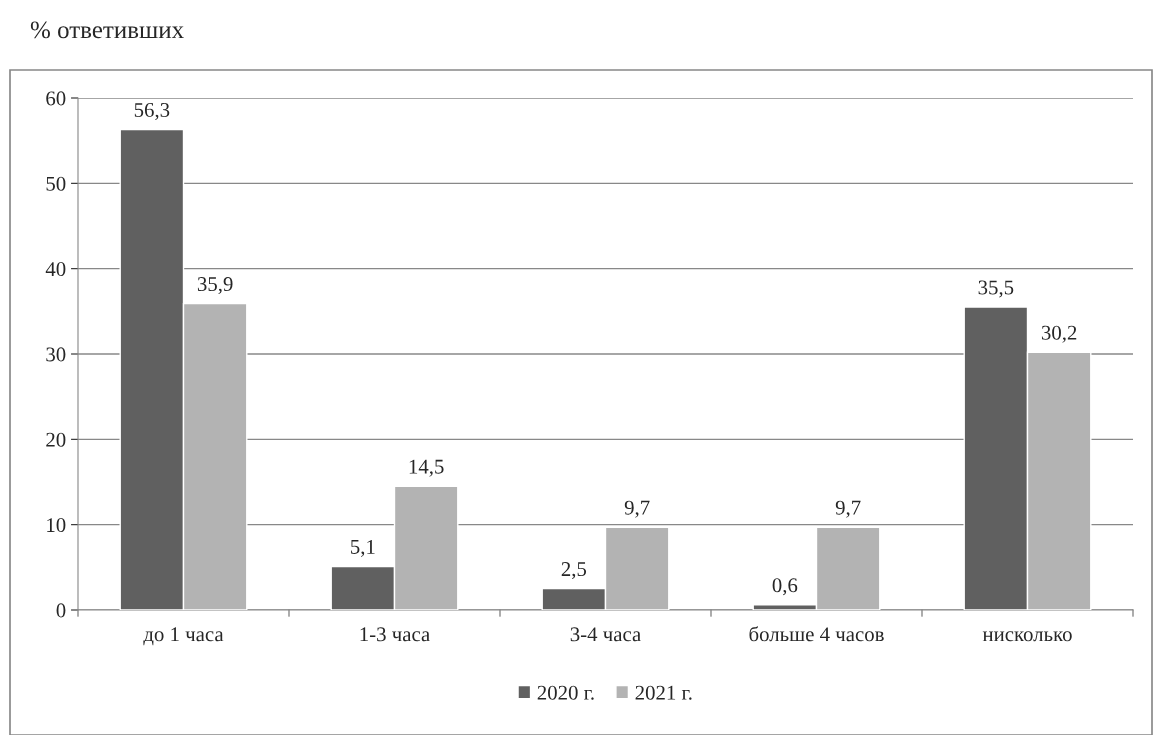 Image resolution: width=1161 pixels, height=735 pixels. I want to click on data-label: 35,9, so click(215, 286).